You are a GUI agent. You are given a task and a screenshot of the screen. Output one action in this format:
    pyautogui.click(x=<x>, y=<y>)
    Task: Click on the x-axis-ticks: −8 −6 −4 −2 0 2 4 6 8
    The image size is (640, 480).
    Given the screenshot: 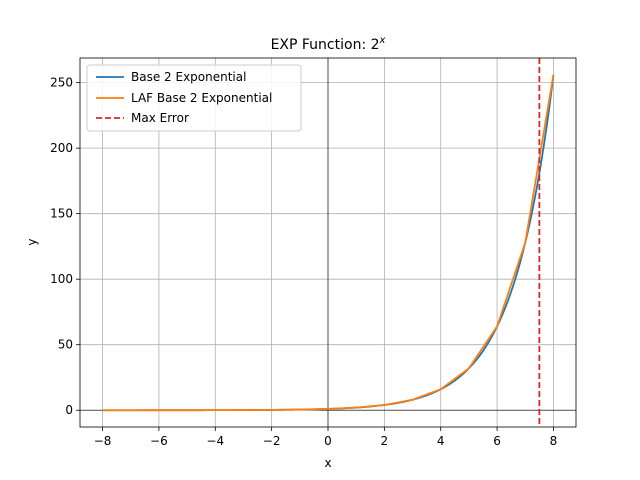 What is the action you would take?
    pyautogui.click(x=326, y=437)
    